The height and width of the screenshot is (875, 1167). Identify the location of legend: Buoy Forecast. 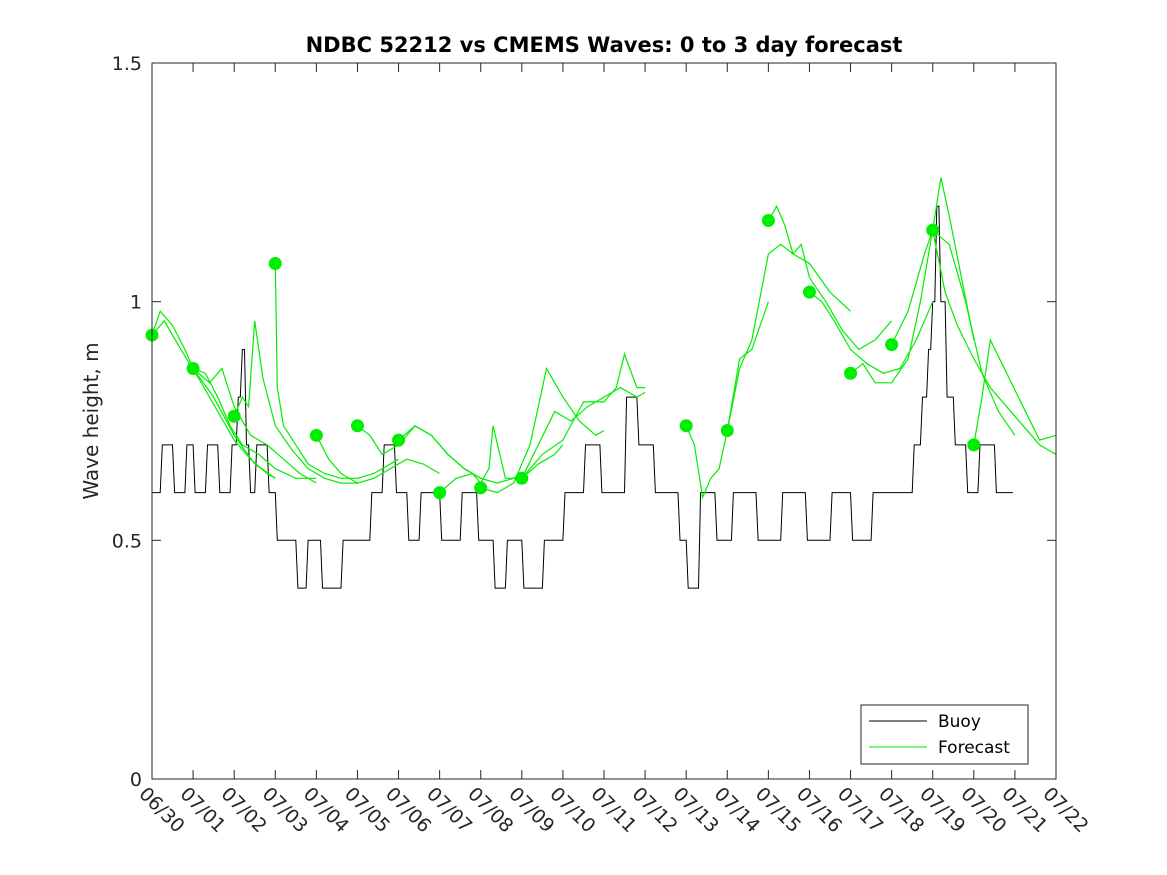
(944, 734).